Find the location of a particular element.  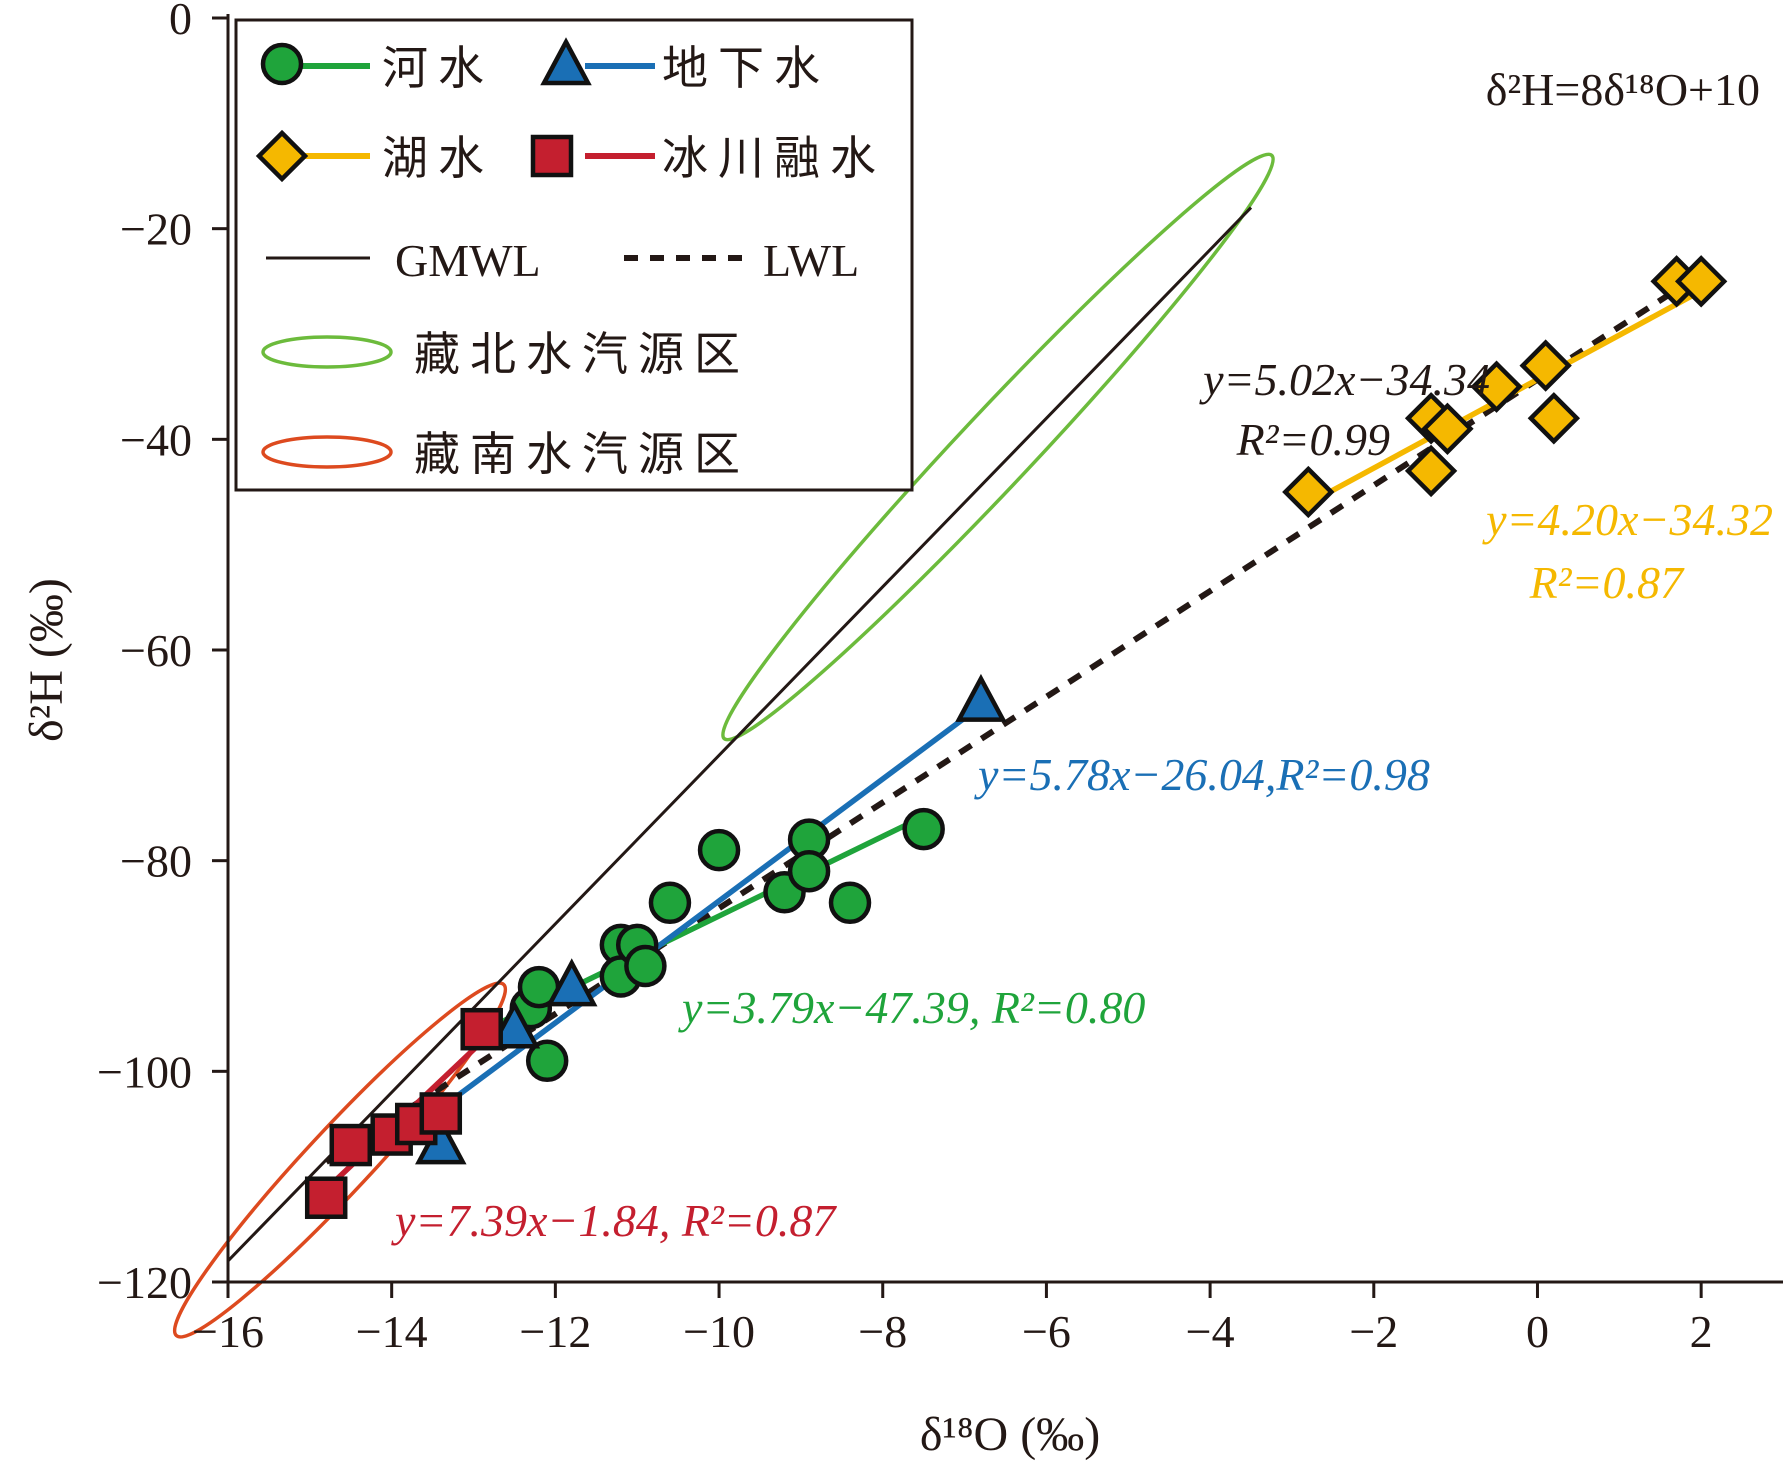

lake-equation: y=4.20x−34.32 is located at coordinates (1627, 519).